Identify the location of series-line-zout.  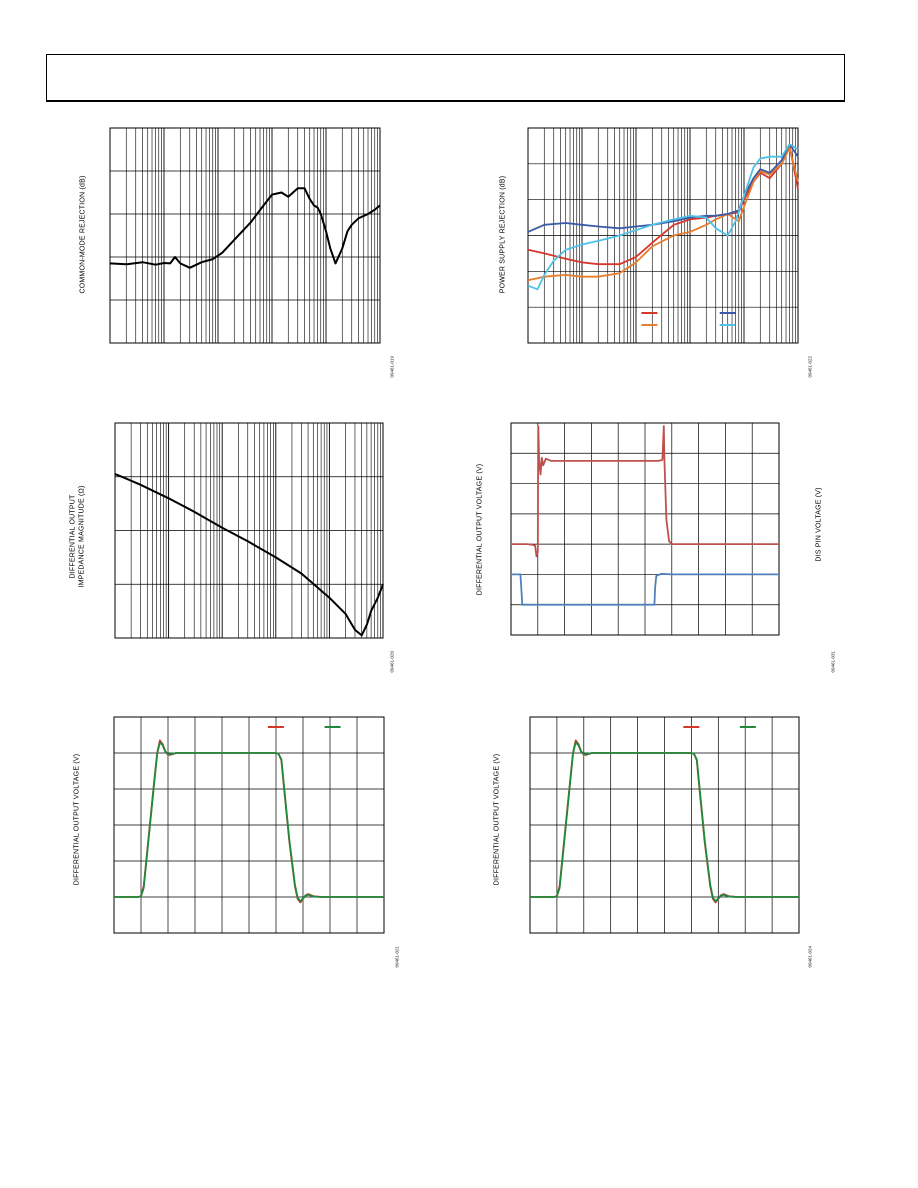
(249, 555).